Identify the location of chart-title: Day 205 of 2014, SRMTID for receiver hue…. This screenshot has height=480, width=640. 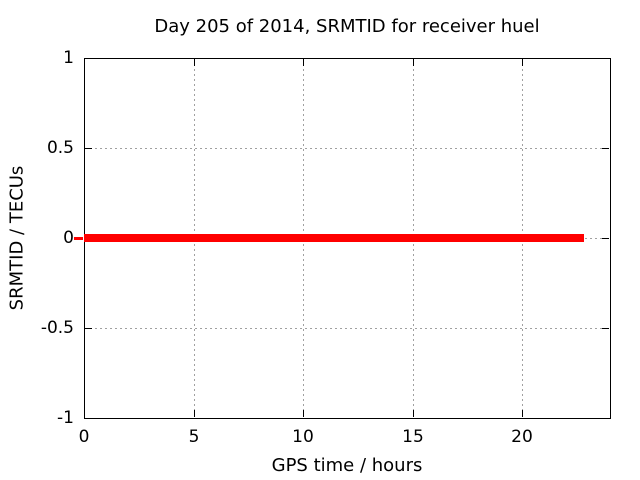
(347, 26).